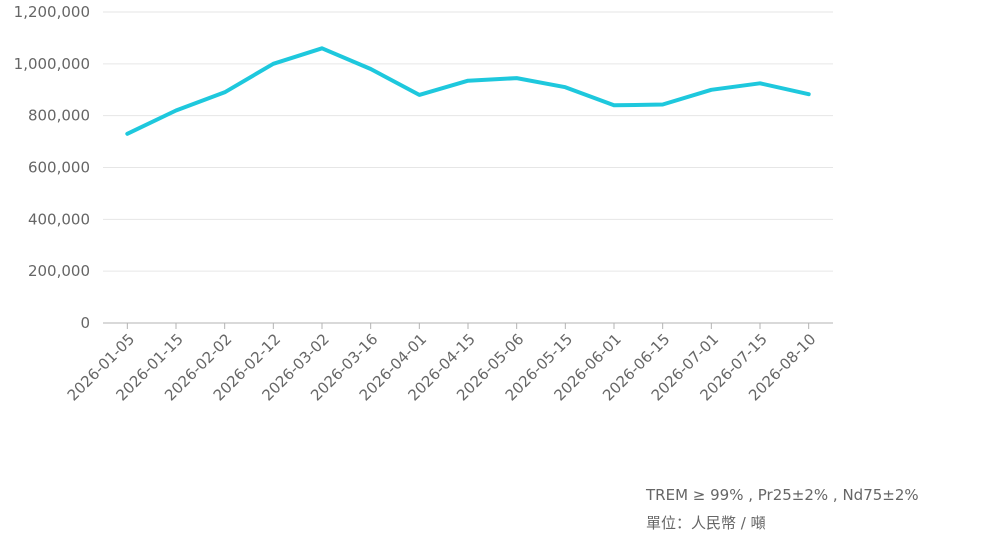  I want to click on y-tick-label: 800,000, so click(59, 116).